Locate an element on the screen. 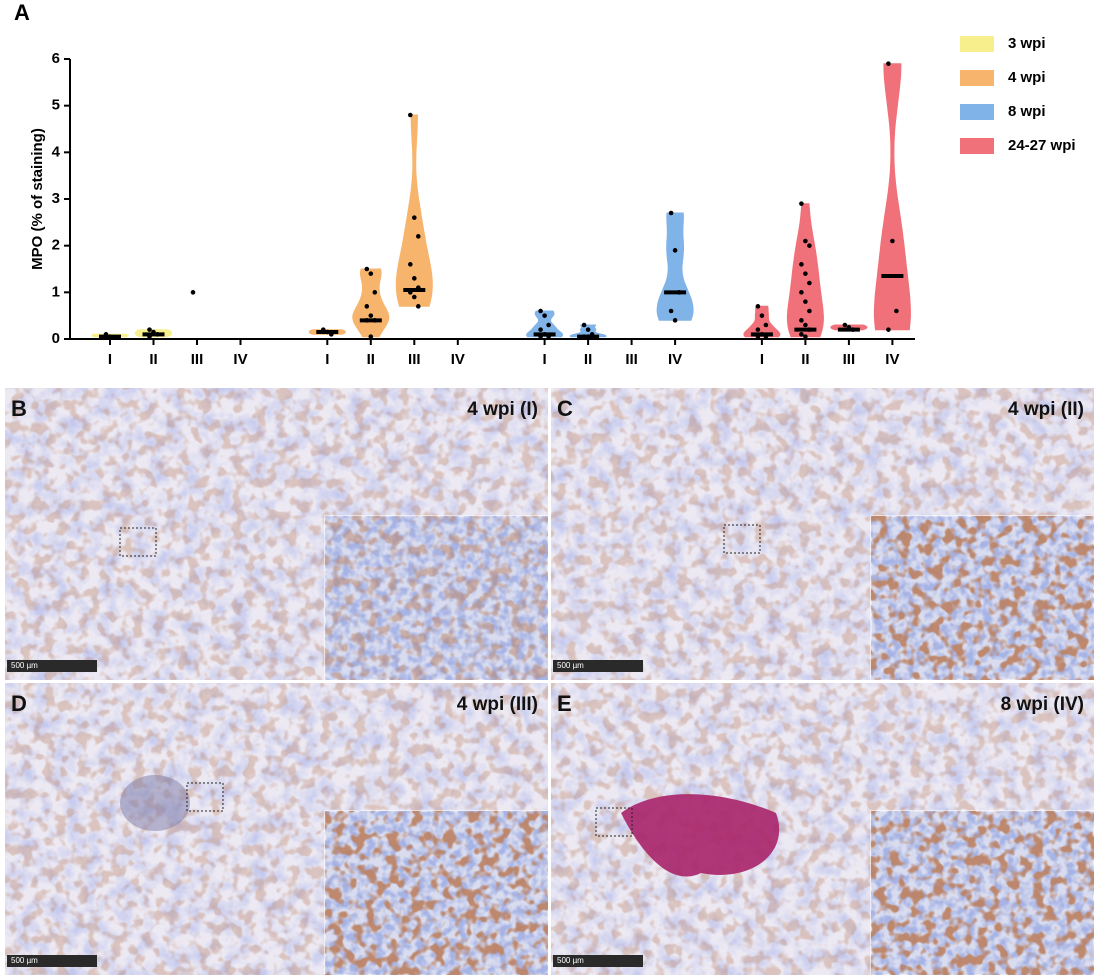 The image size is (1103, 980). micrograph-panel: 500 µm D 4 wpi (III) is located at coordinates (277, 829).